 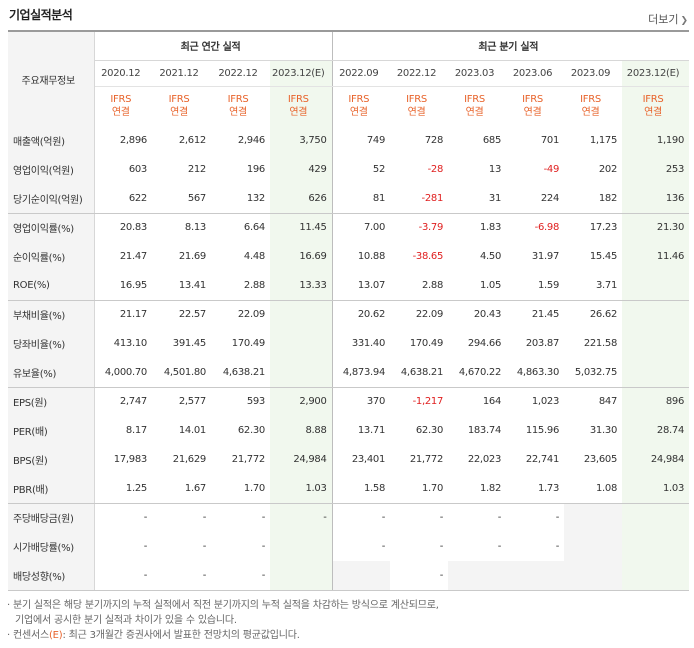 What do you see at coordinates (545, 256) in the screenshot?
I see `value-cell: 31.97` at bounding box center [545, 256].